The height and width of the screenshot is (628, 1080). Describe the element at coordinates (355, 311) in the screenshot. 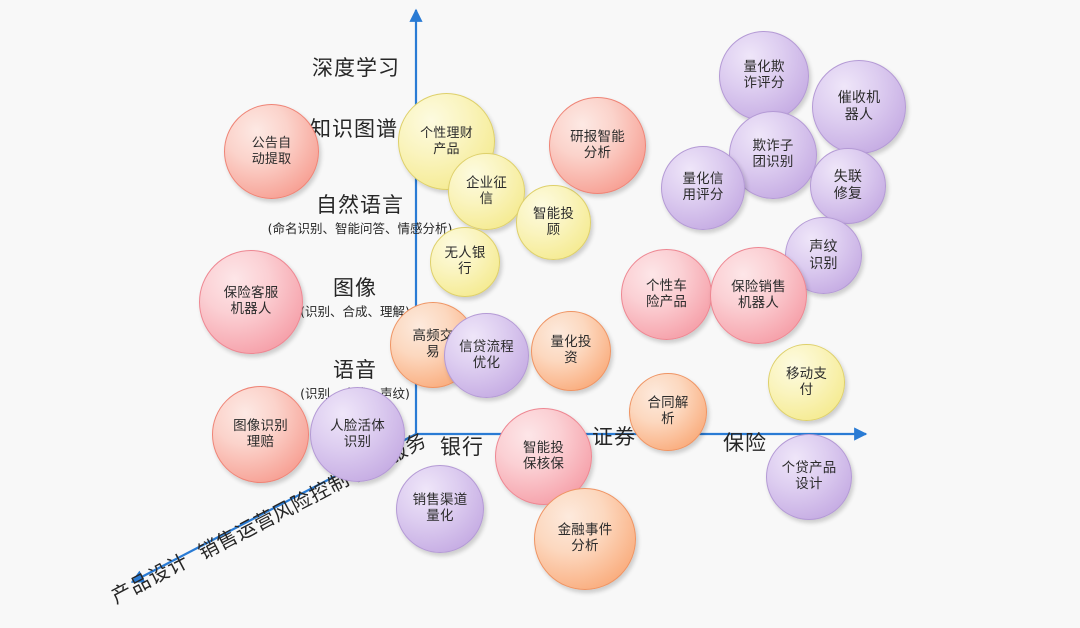

I see `axis-label-sub: (识别、合成、理解)` at that location.